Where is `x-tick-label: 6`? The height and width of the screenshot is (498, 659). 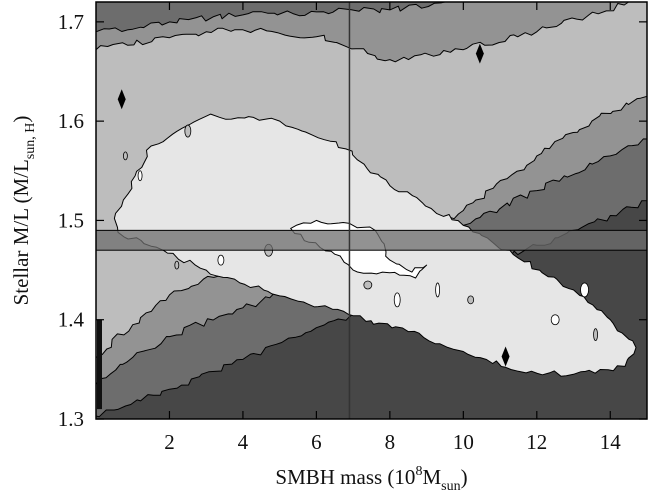 x-tick-label: 6 is located at coordinates (316, 442).